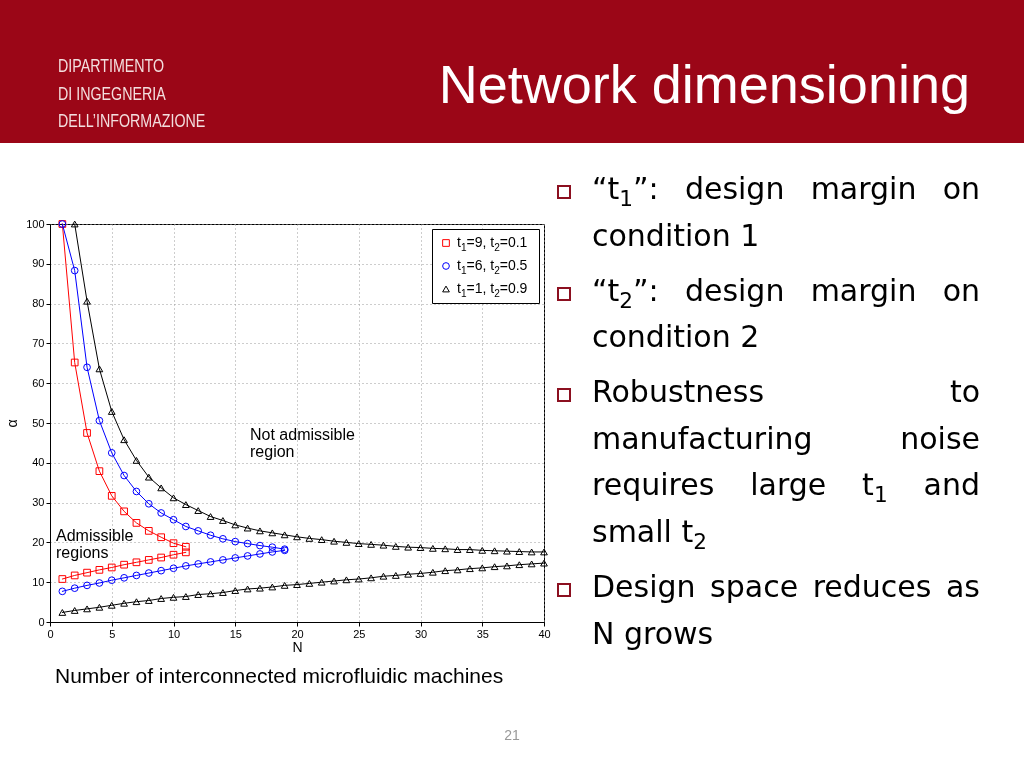  I want to click on text: Design space reduces as N grows, so click(786, 610).